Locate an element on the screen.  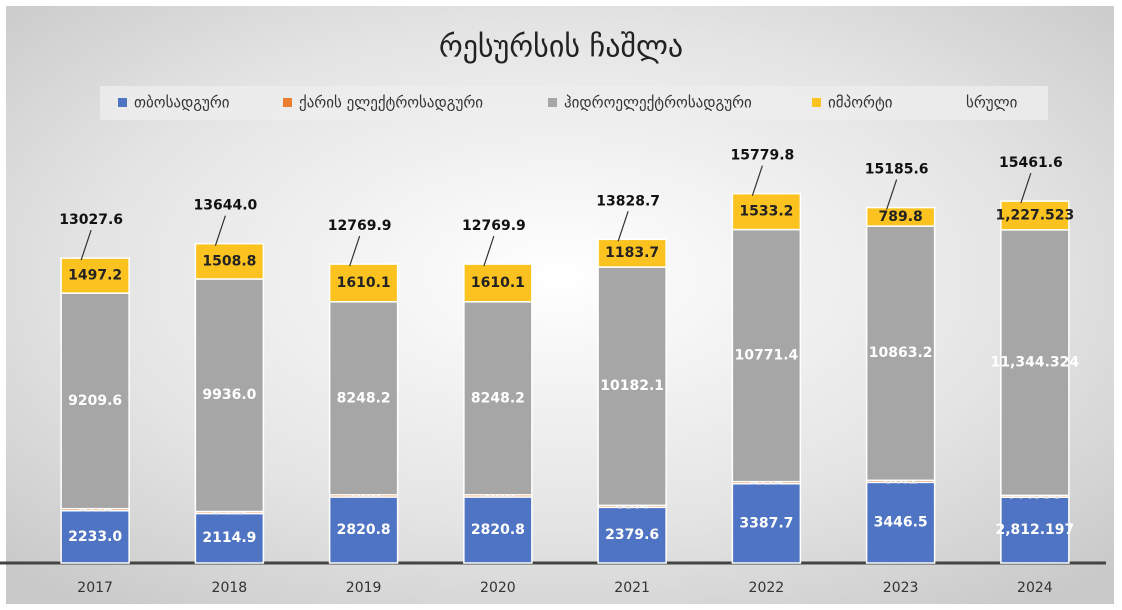
data-label: 10863.2 is located at coordinates (901, 353).